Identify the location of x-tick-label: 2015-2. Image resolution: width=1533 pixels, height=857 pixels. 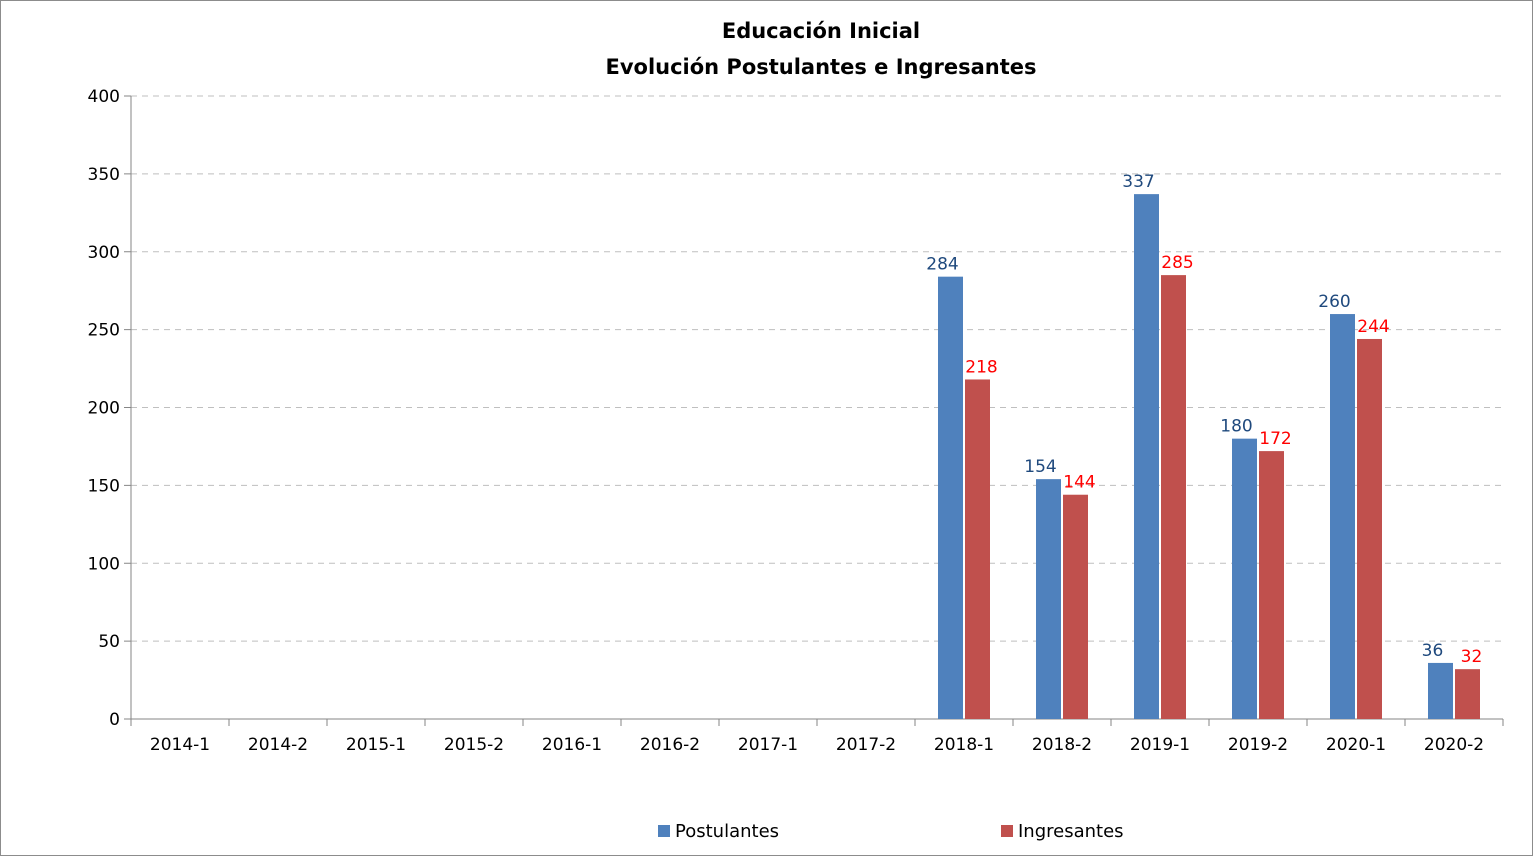
(474, 745).